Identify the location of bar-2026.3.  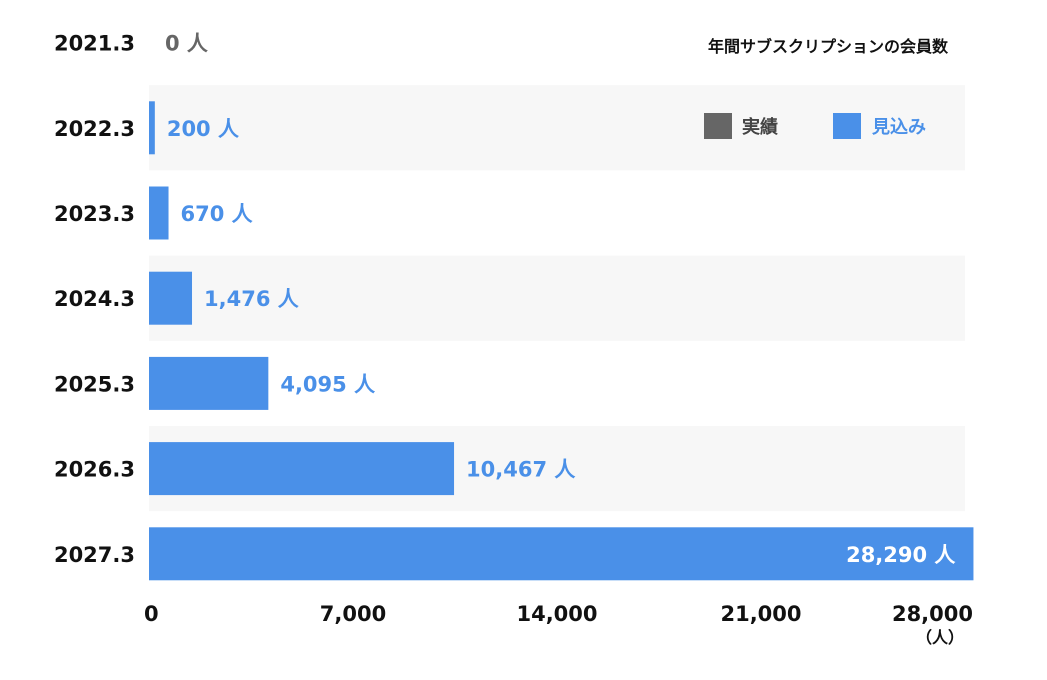
(302, 469).